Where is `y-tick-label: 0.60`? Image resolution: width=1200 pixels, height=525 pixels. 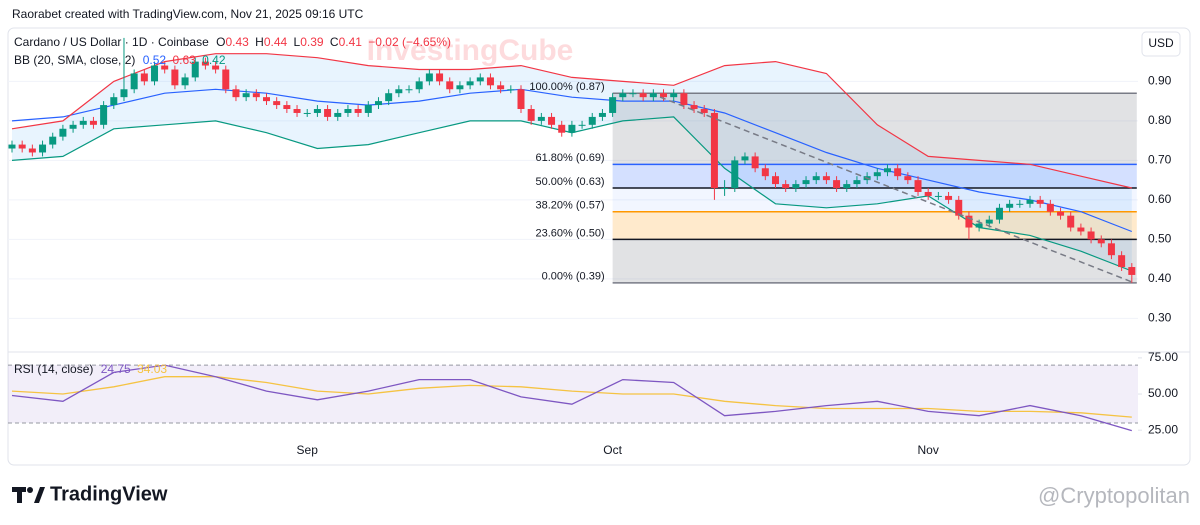
y-tick-label: 0.60 is located at coordinates (1160, 199).